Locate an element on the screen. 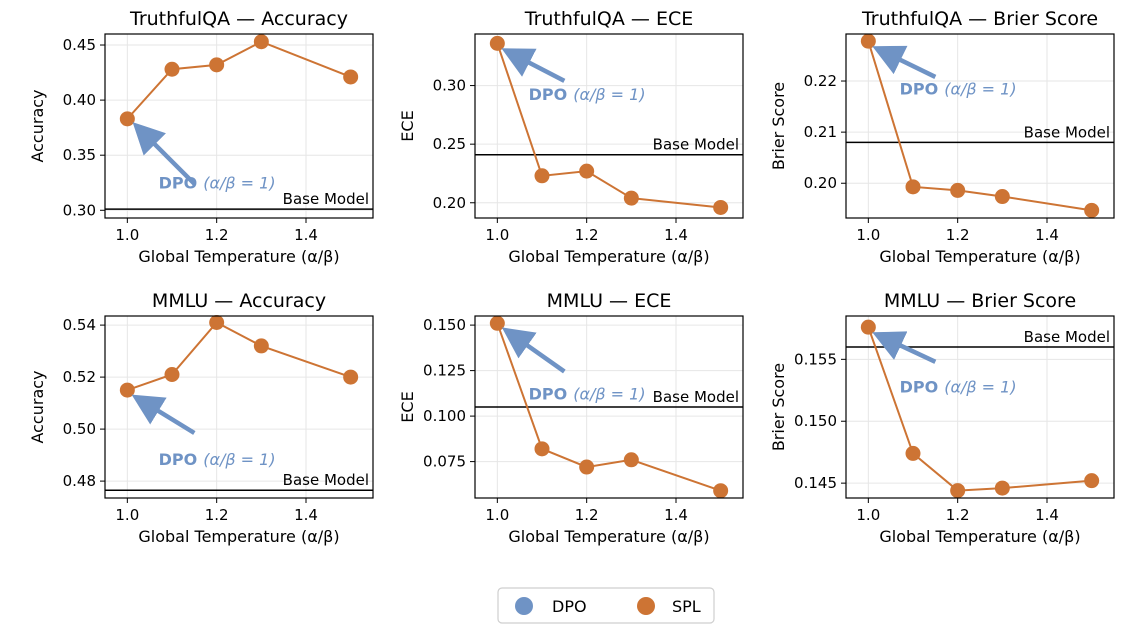 The height and width of the screenshot is (634, 1128). legend-frame is located at coordinates (606, 605).